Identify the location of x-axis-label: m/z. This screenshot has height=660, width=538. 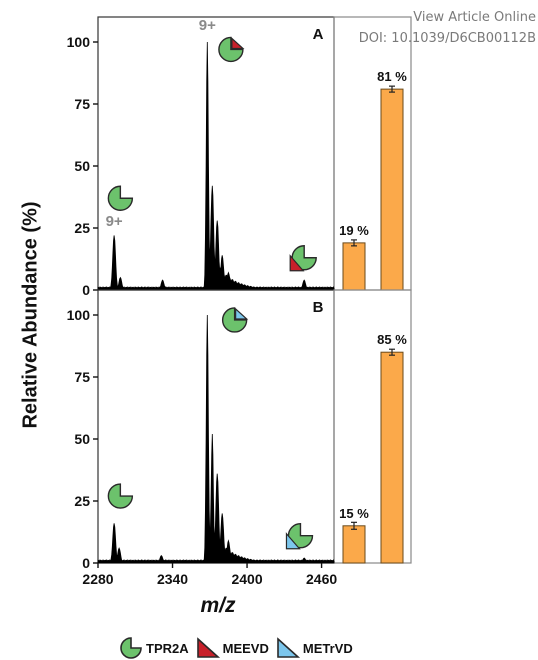
(218, 605).